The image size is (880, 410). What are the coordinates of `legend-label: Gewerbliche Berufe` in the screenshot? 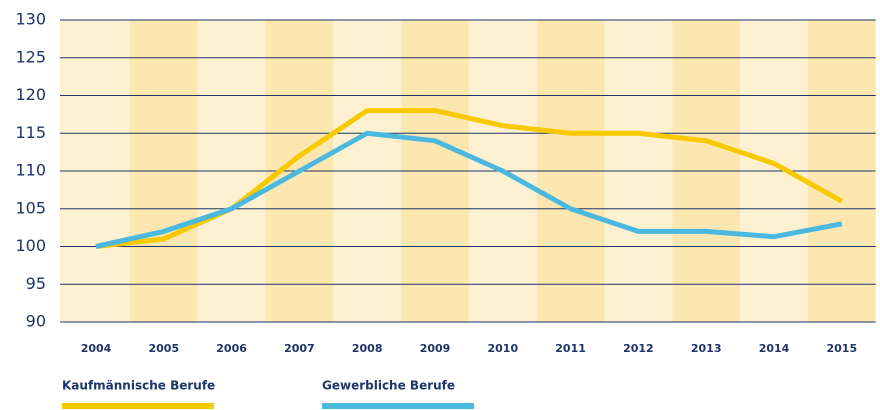 It's located at (388, 386).